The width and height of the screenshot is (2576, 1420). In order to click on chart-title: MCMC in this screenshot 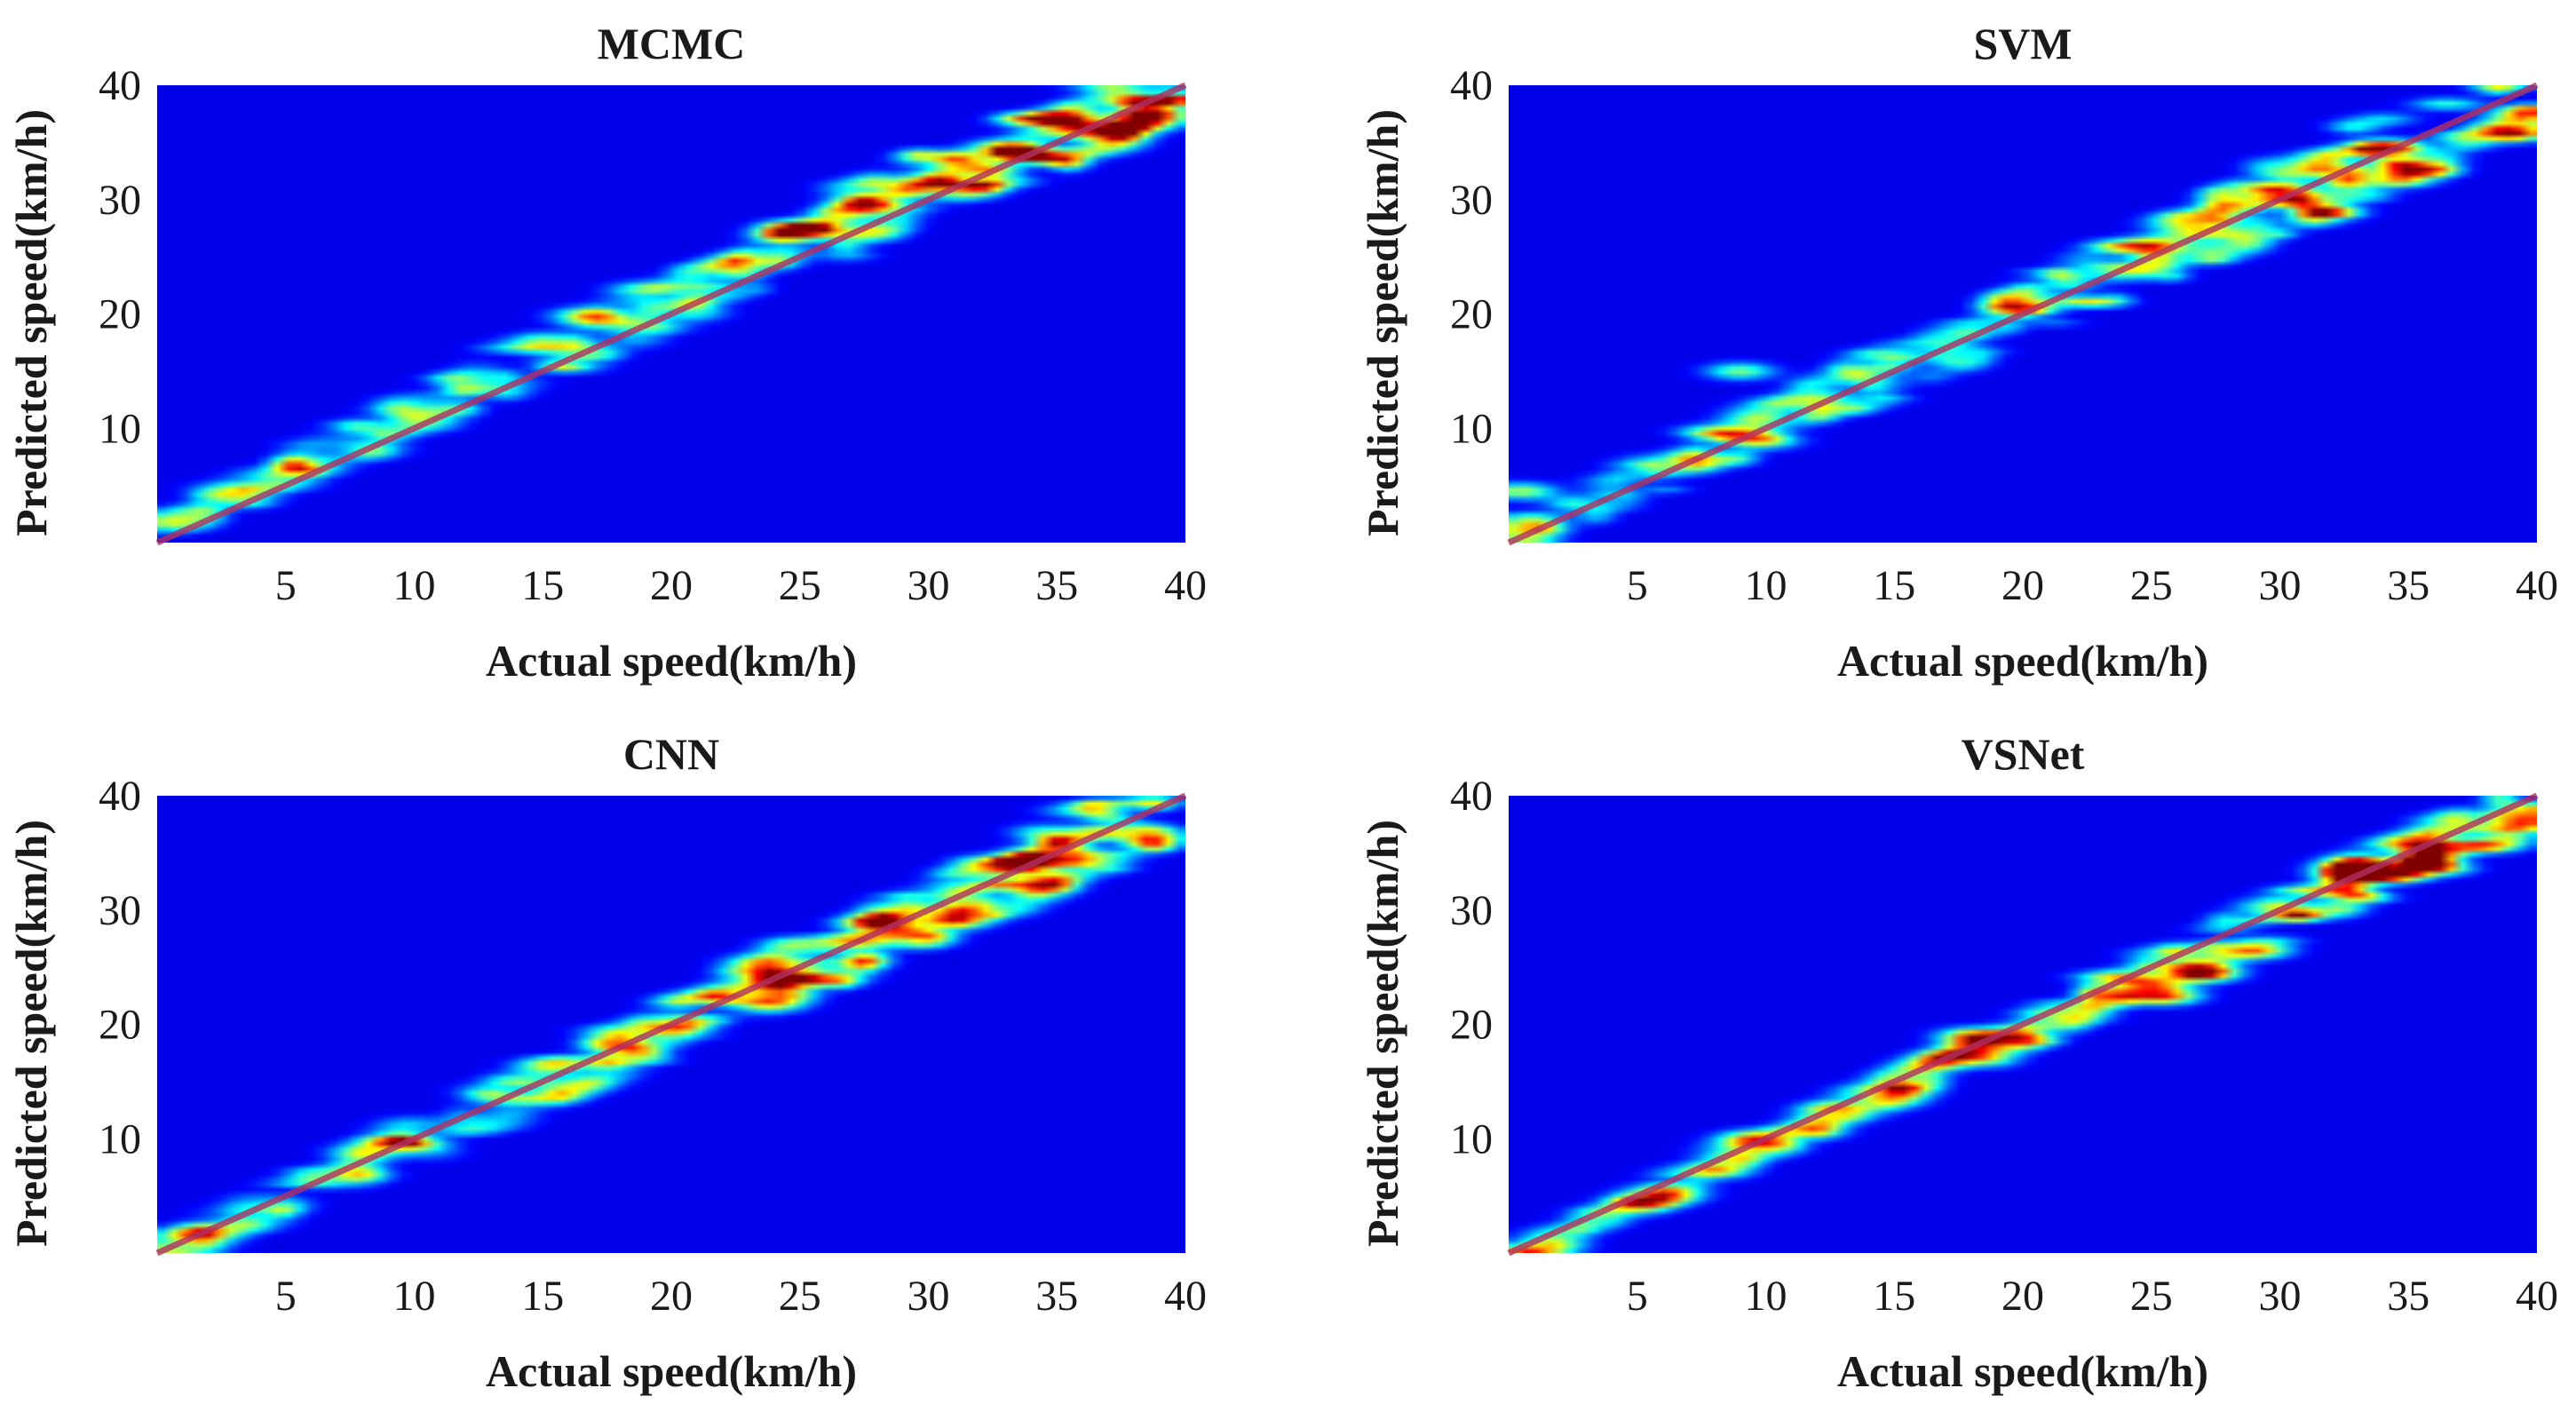, I will do `click(672, 43)`.